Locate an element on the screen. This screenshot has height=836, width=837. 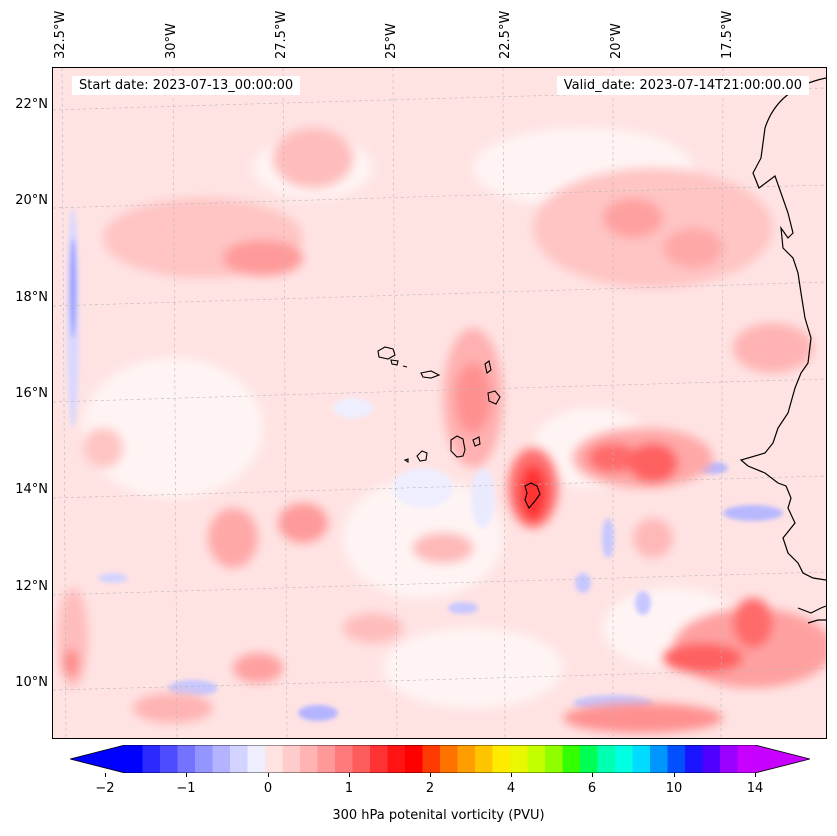
longitude-label: 30°W is located at coordinates (171, 41).